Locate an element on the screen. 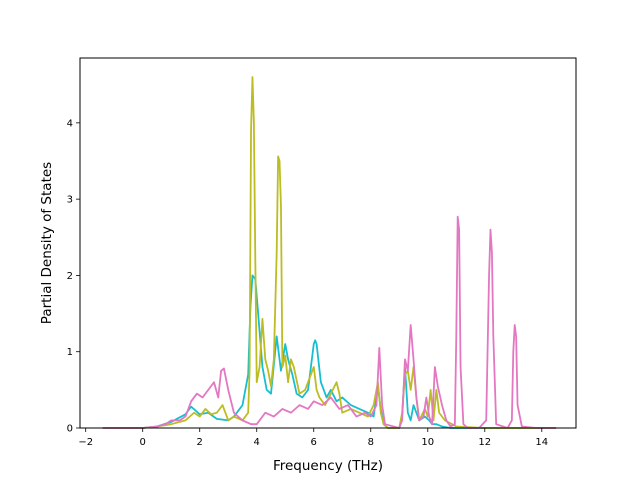 This screenshot has width=640, height=480. x-axis-ticks: −2 0 2 4 6 8 10 12 14 is located at coordinates (313, 438).